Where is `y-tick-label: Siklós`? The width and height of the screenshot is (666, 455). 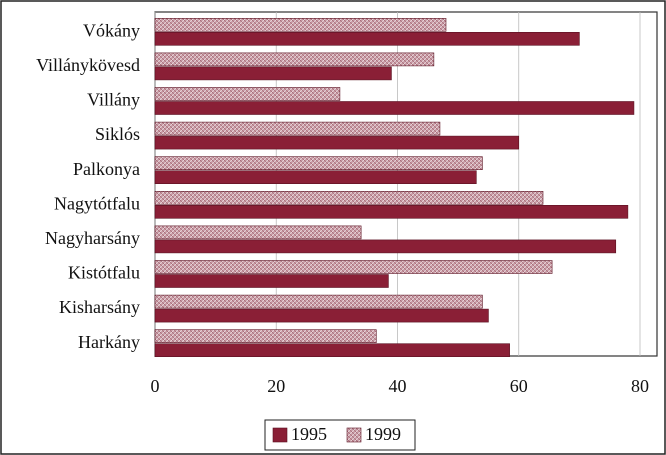 y-tick-label: Siklós is located at coordinates (117, 134).